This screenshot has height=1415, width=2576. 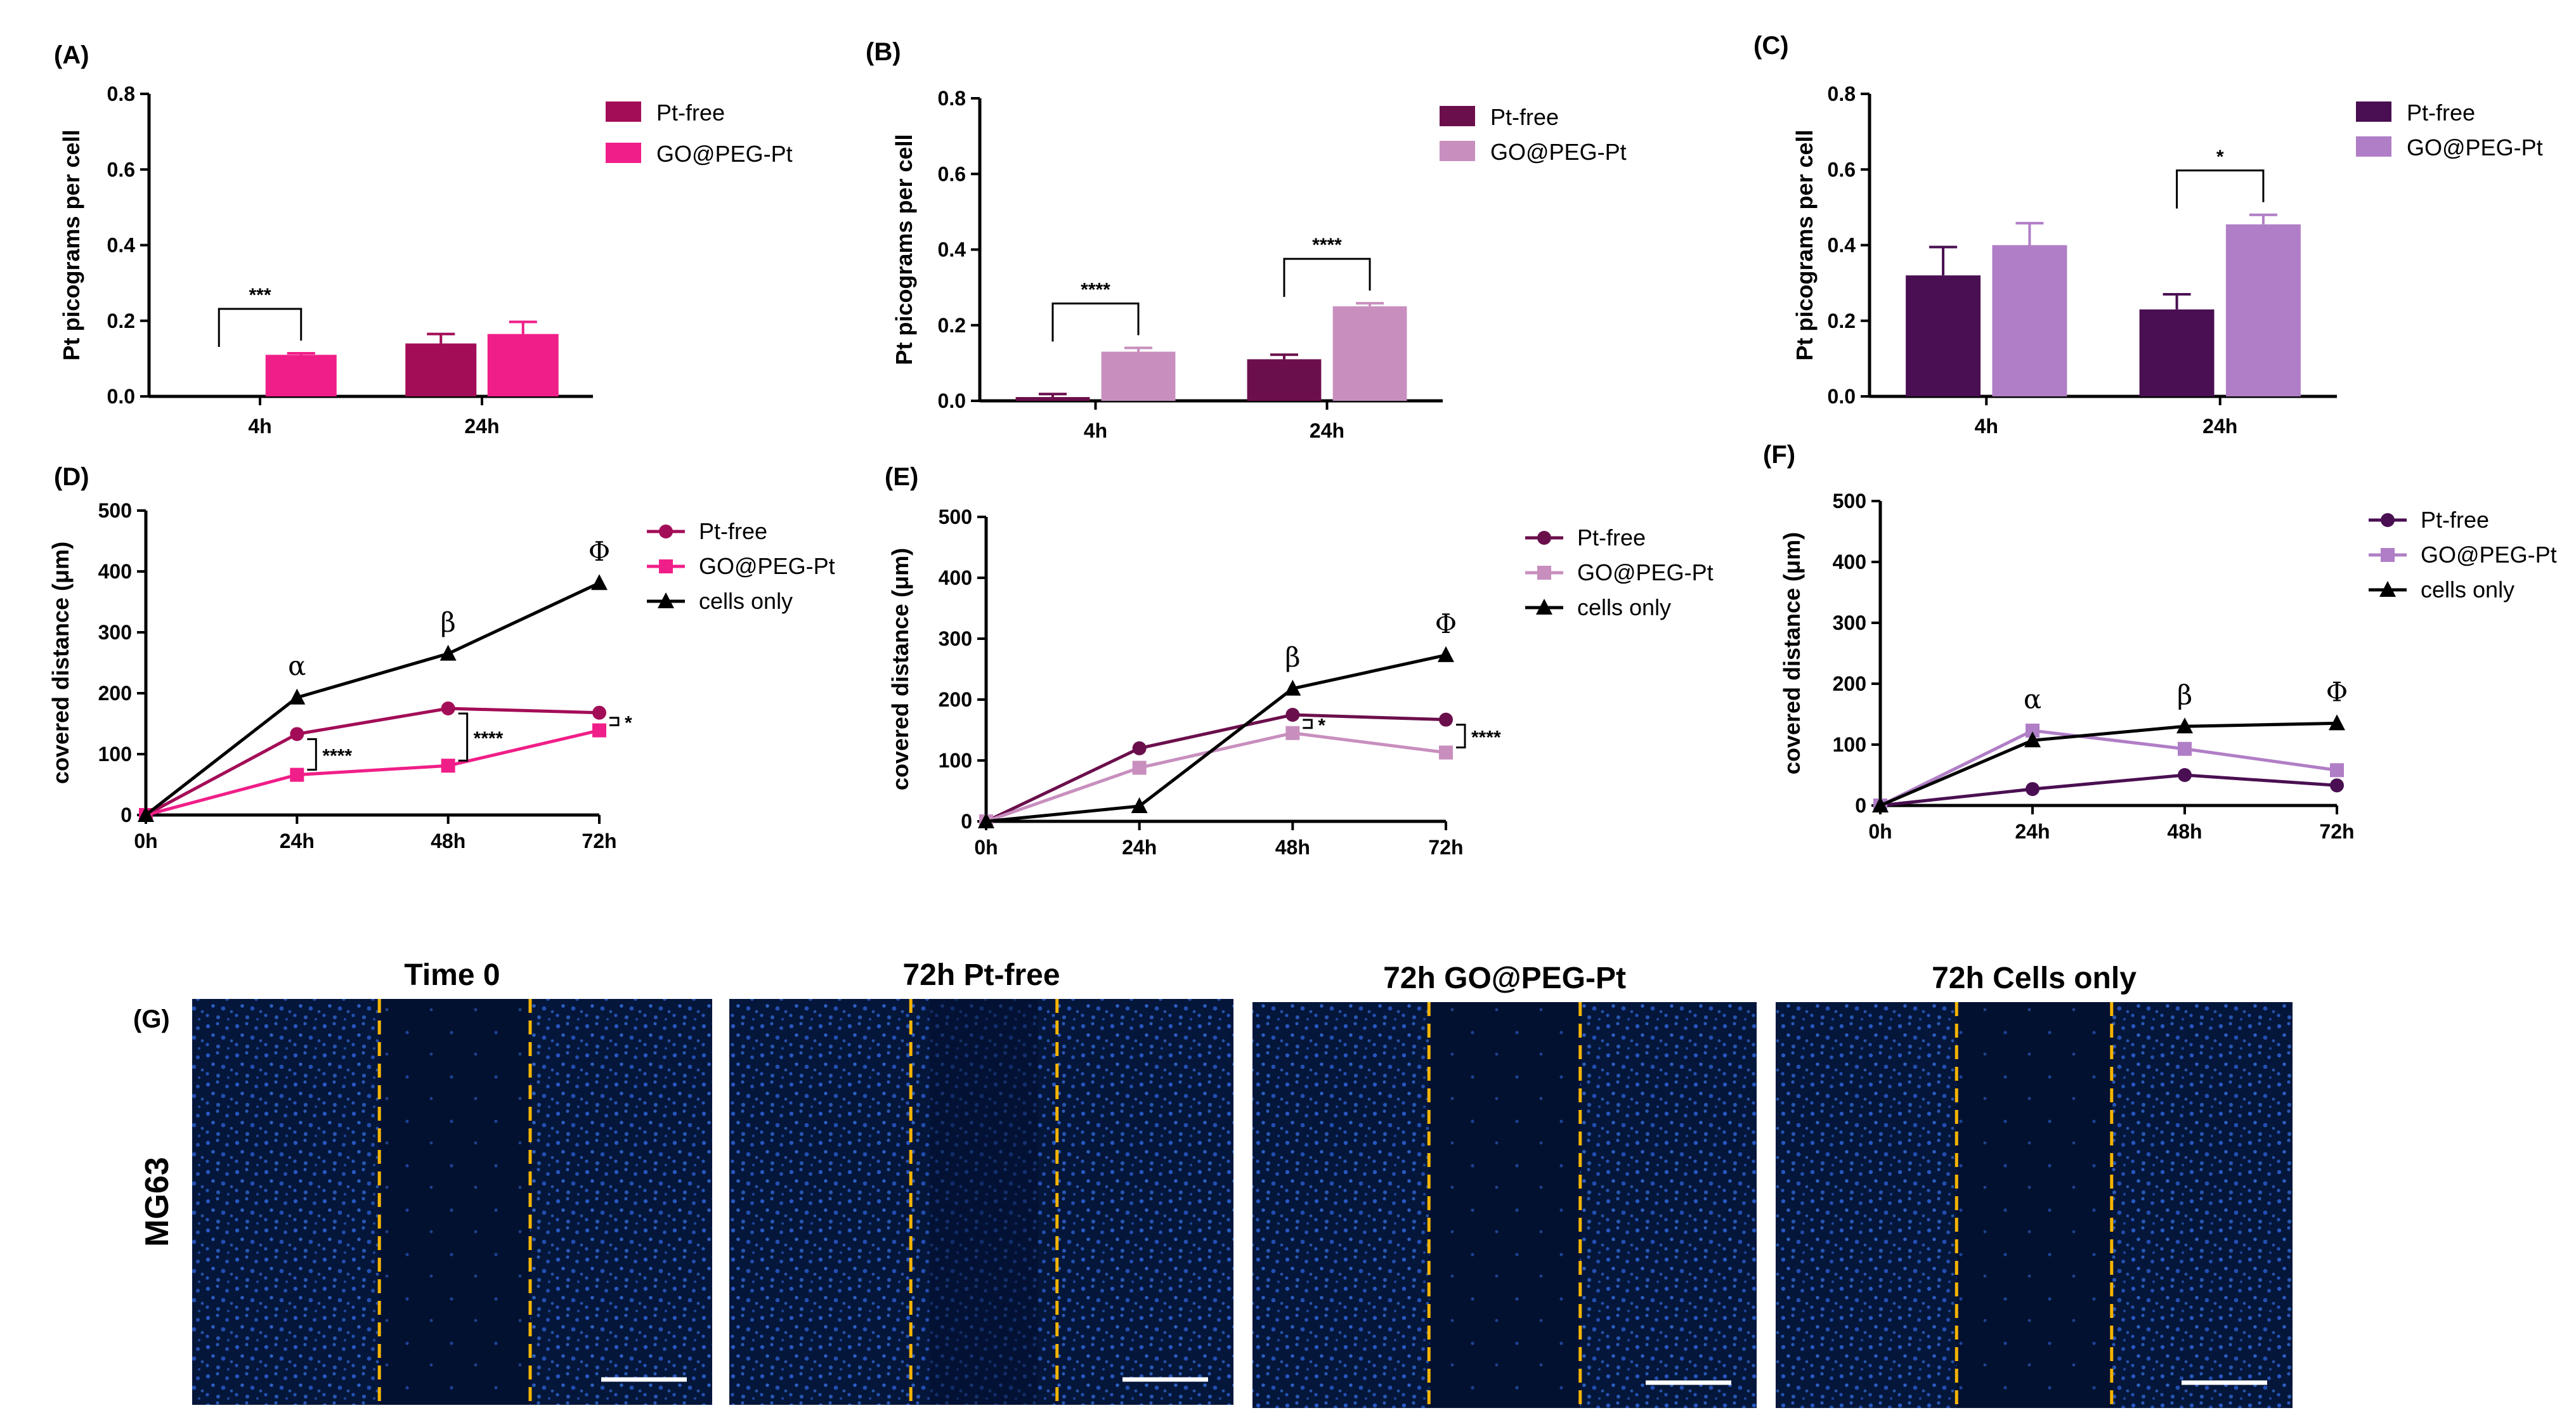 I want to click on micrograph-title: 72h GO@PEG-Pt, so click(x=1504, y=978).